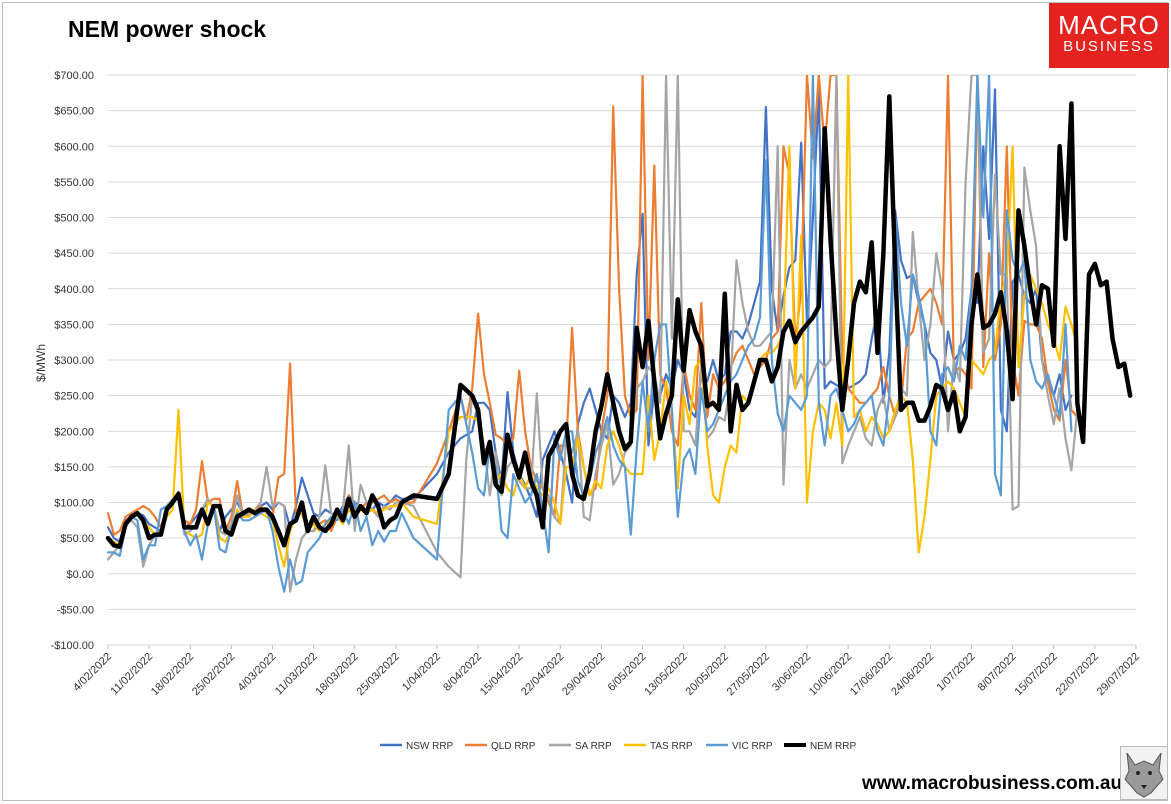 This screenshot has height=804, width=1171. Describe the element at coordinates (830, 674) in the screenshot. I see `x-tick-label: 10/06/2022` at that location.